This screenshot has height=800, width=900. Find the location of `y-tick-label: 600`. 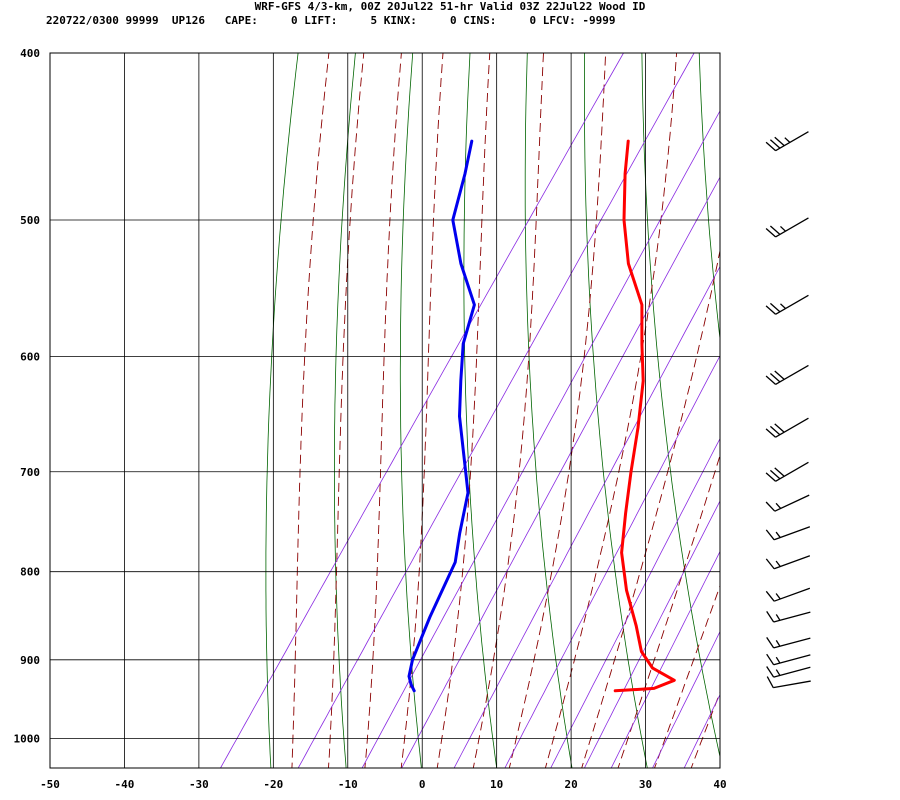

y-tick-label: 600 is located at coordinates (30, 356).